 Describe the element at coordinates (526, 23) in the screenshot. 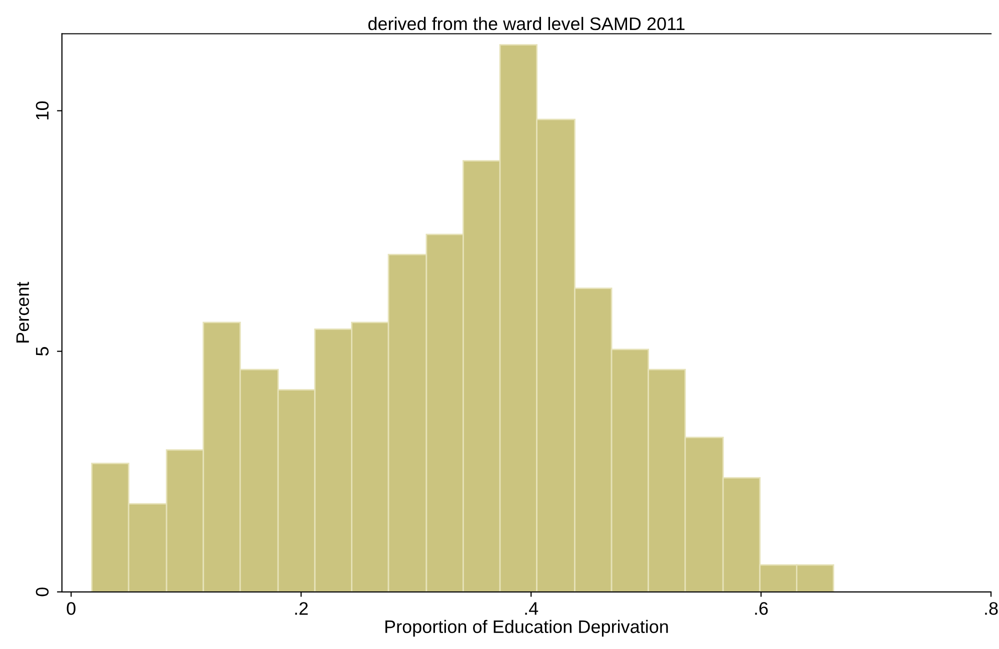

I see `chart-title: derived from the ward level SAMD 2011` at that location.